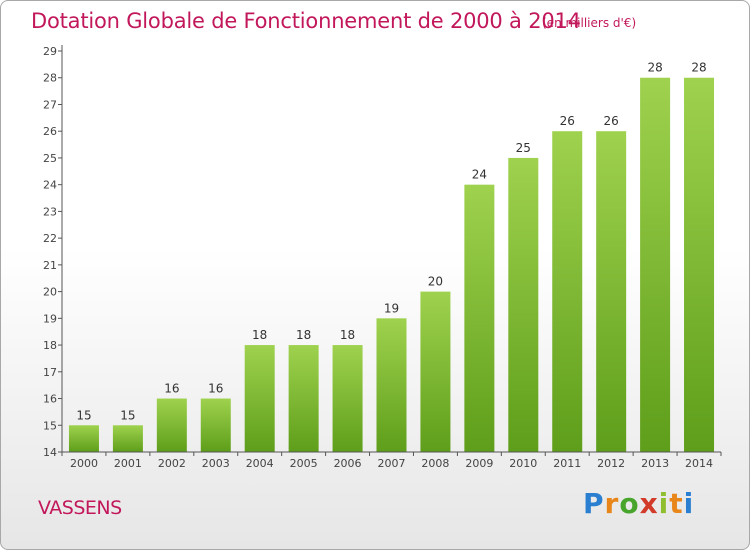 The width and height of the screenshot is (750, 550). I want to click on x-tick-label: 2011, so click(567, 463).